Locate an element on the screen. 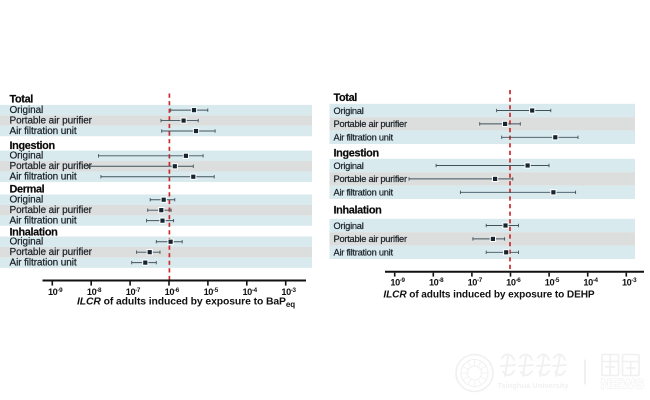 This screenshot has width=650, height=400. svg-text: Tsinghua University is located at coordinates (533, 385).